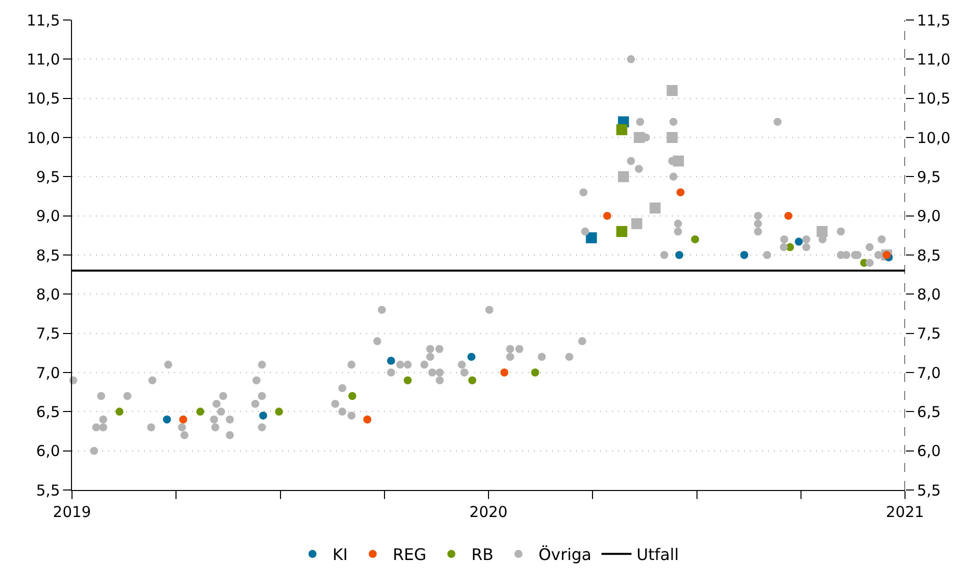 The width and height of the screenshot is (966, 583). I want to click on x-tick-label: 2021, so click(905, 512).